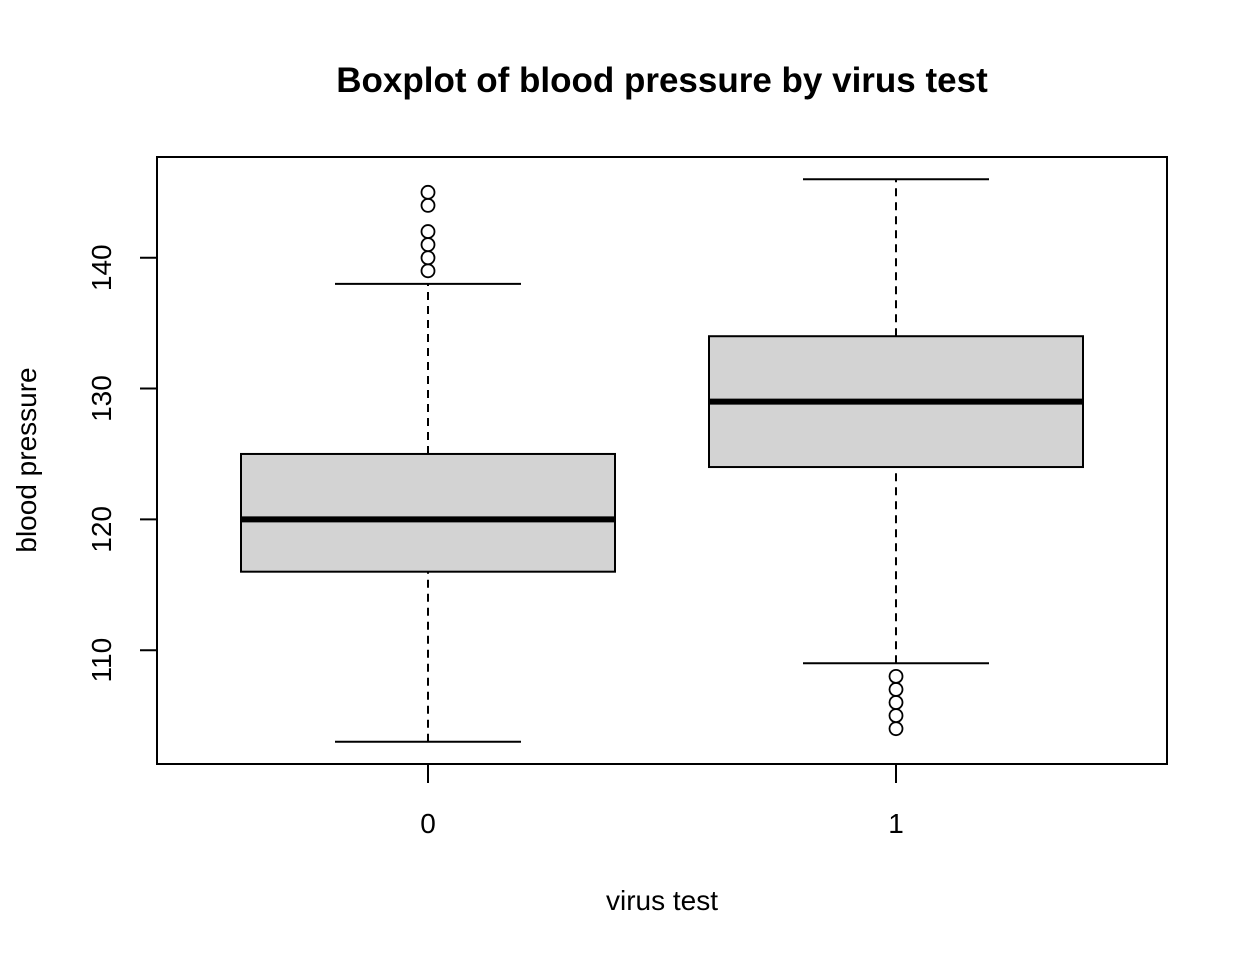 The height and width of the screenshot is (960, 1248). I want to click on y-tick-label: 140, so click(101, 267).